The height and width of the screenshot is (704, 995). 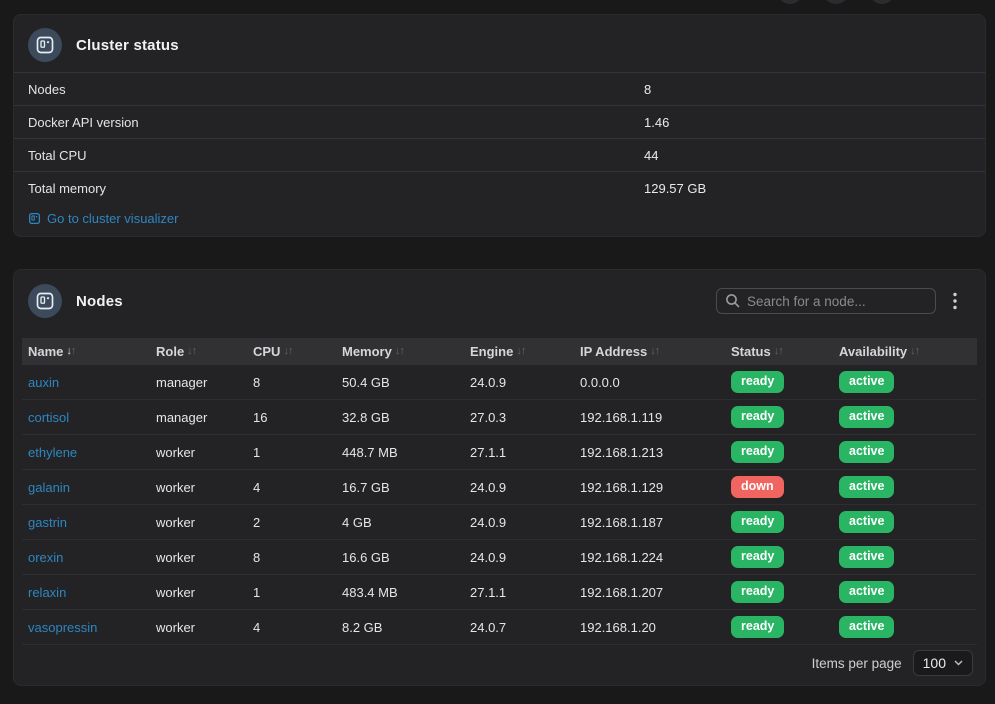 I want to click on cluster-visualizer-link-label: Go to cluster visualizer, so click(x=113, y=218).